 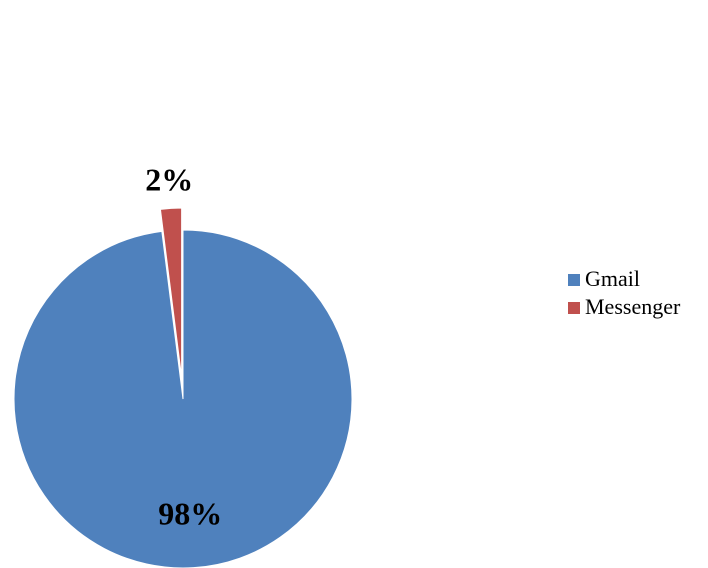 What do you see at coordinates (169, 179) in the screenshot?
I see `data-label-messenger: 2%` at bounding box center [169, 179].